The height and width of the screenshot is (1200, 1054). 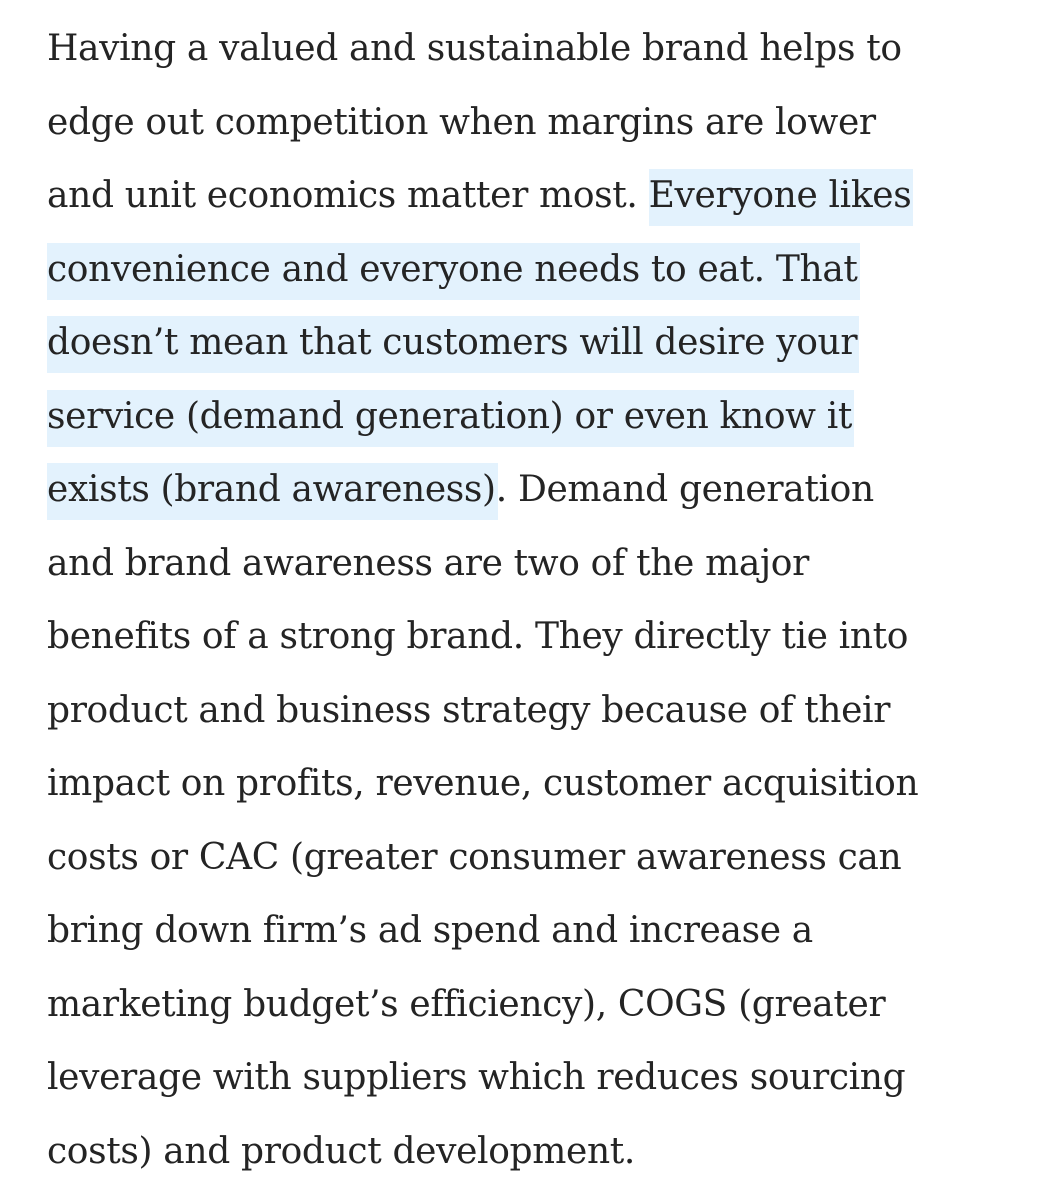 What do you see at coordinates (428, 563) in the screenshot?
I see `line-text: and brand awareness are two of the major` at bounding box center [428, 563].